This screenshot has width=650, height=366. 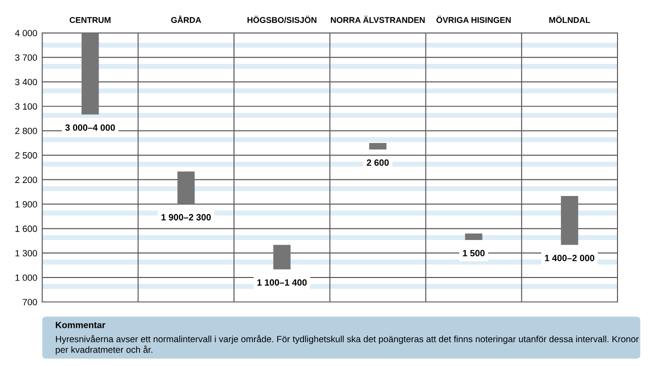 I want to click on y-tick-label: 3 400, so click(x=26, y=82).